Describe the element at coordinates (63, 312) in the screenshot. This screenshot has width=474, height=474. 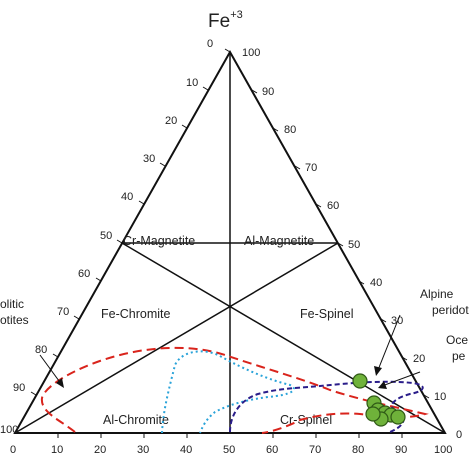
I see `left-tick-70: 70` at that location.